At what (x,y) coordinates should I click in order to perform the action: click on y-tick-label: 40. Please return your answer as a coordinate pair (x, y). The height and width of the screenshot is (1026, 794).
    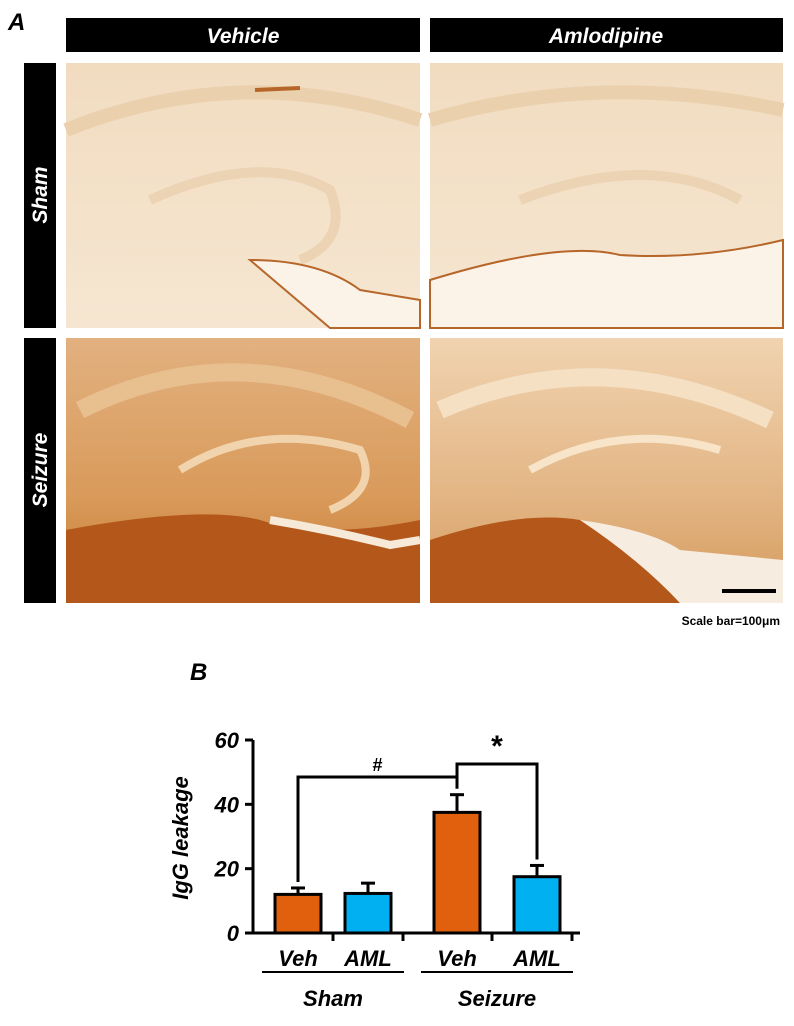
    Looking at the image, I should click on (227, 804).